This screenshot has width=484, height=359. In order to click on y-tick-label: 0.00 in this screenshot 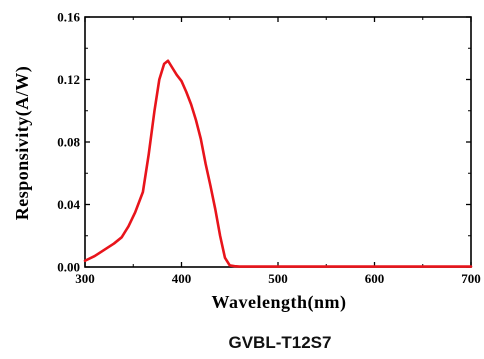, I will do `click(68, 267)`.